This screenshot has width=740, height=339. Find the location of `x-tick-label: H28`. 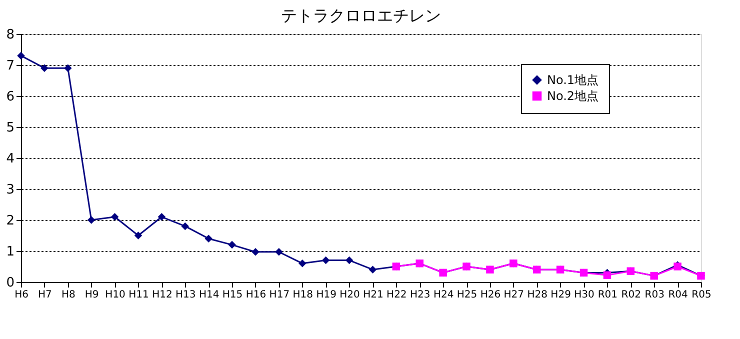

x-tick-label: H28 is located at coordinates (537, 295).